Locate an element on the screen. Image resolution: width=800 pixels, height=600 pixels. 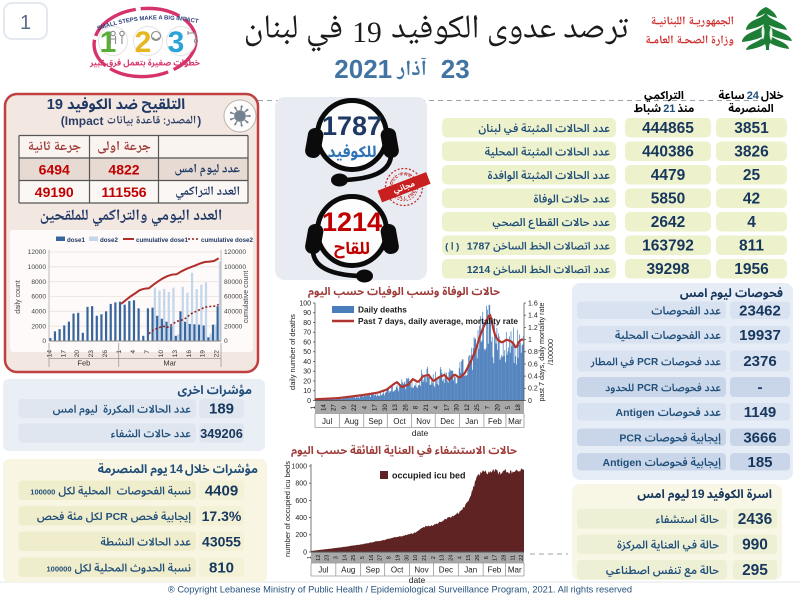
svg-text: 8 is located at coordinates (390, 557).